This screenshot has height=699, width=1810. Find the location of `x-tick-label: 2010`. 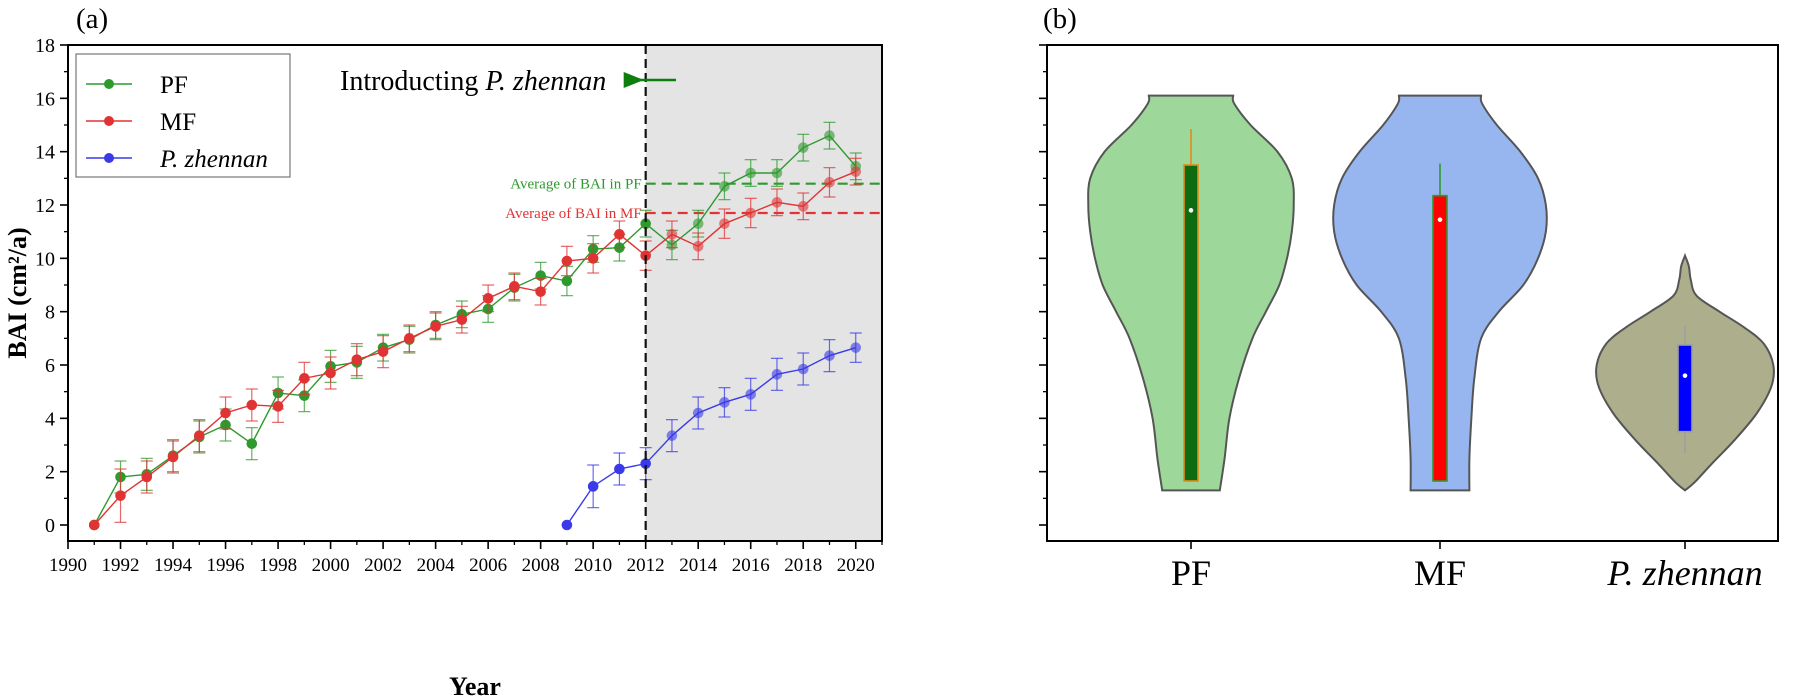

x-tick-label: 2010 is located at coordinates (593, 565).